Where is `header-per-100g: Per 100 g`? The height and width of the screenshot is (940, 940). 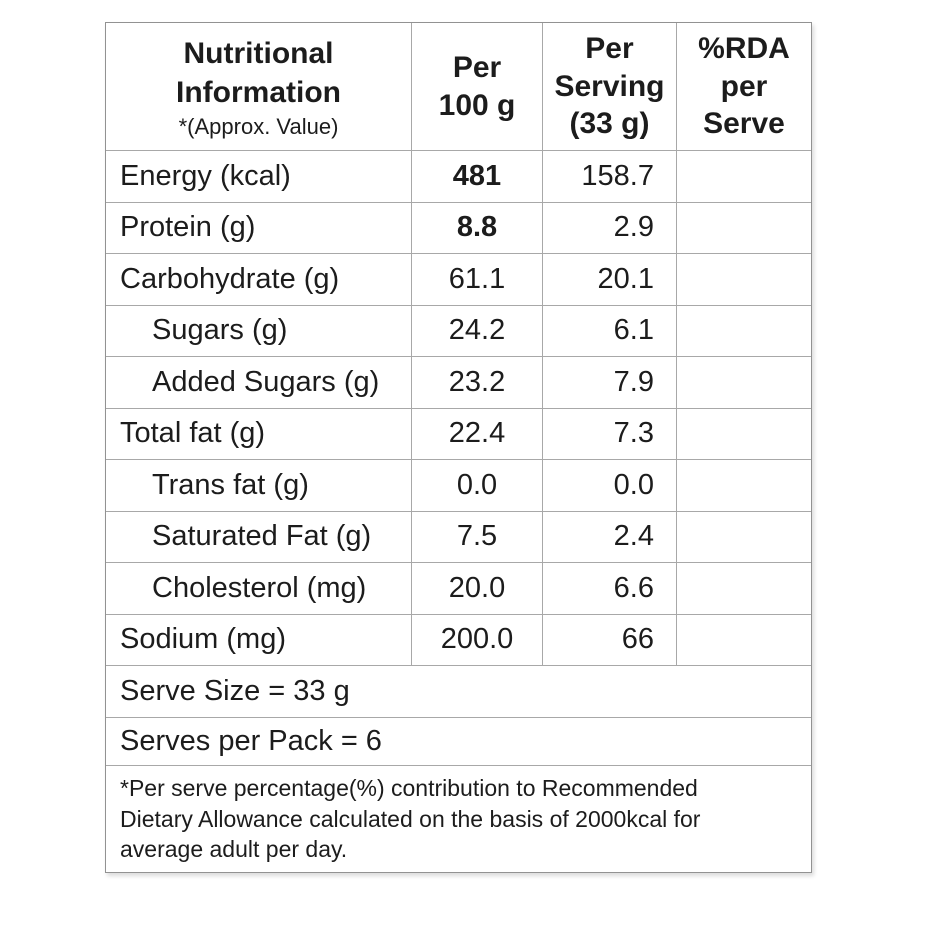 header-per-100g: Per 100 g is located at coordinates (477, 87).